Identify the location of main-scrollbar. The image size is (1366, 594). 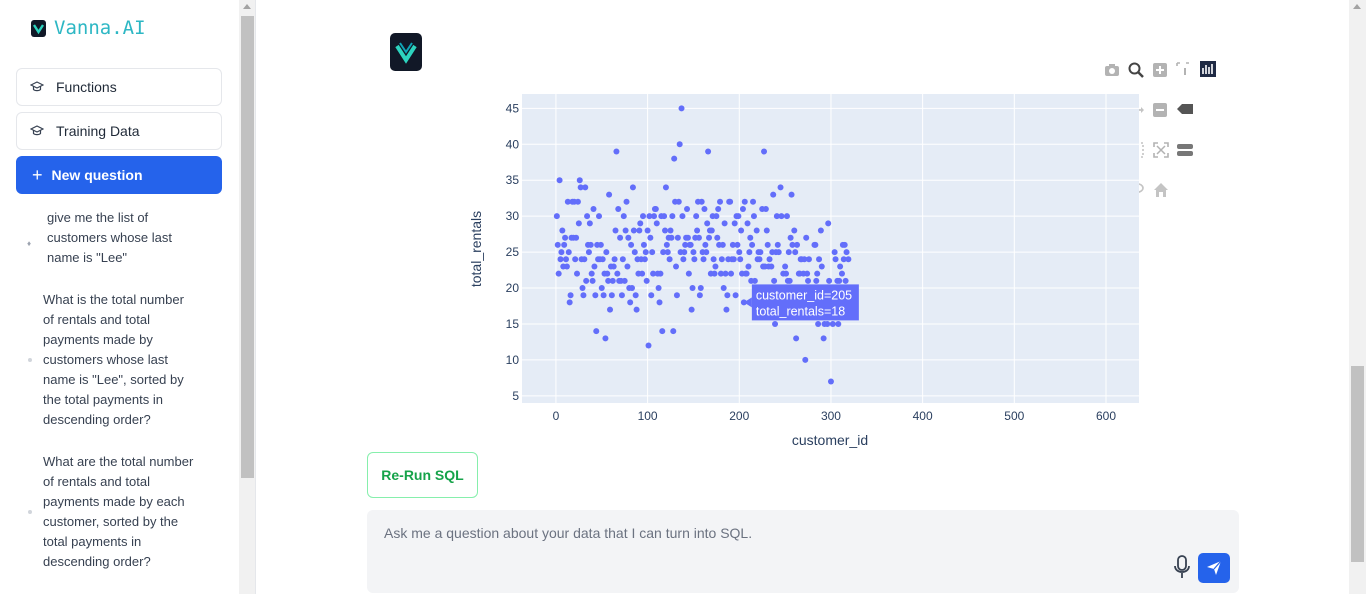
(1357, 297).